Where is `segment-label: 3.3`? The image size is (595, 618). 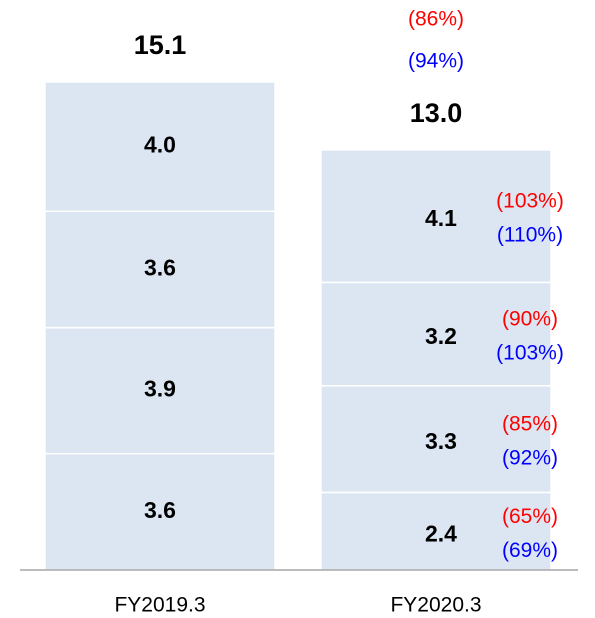
segment-label: 3.3 is located at coordinates (441, 441).